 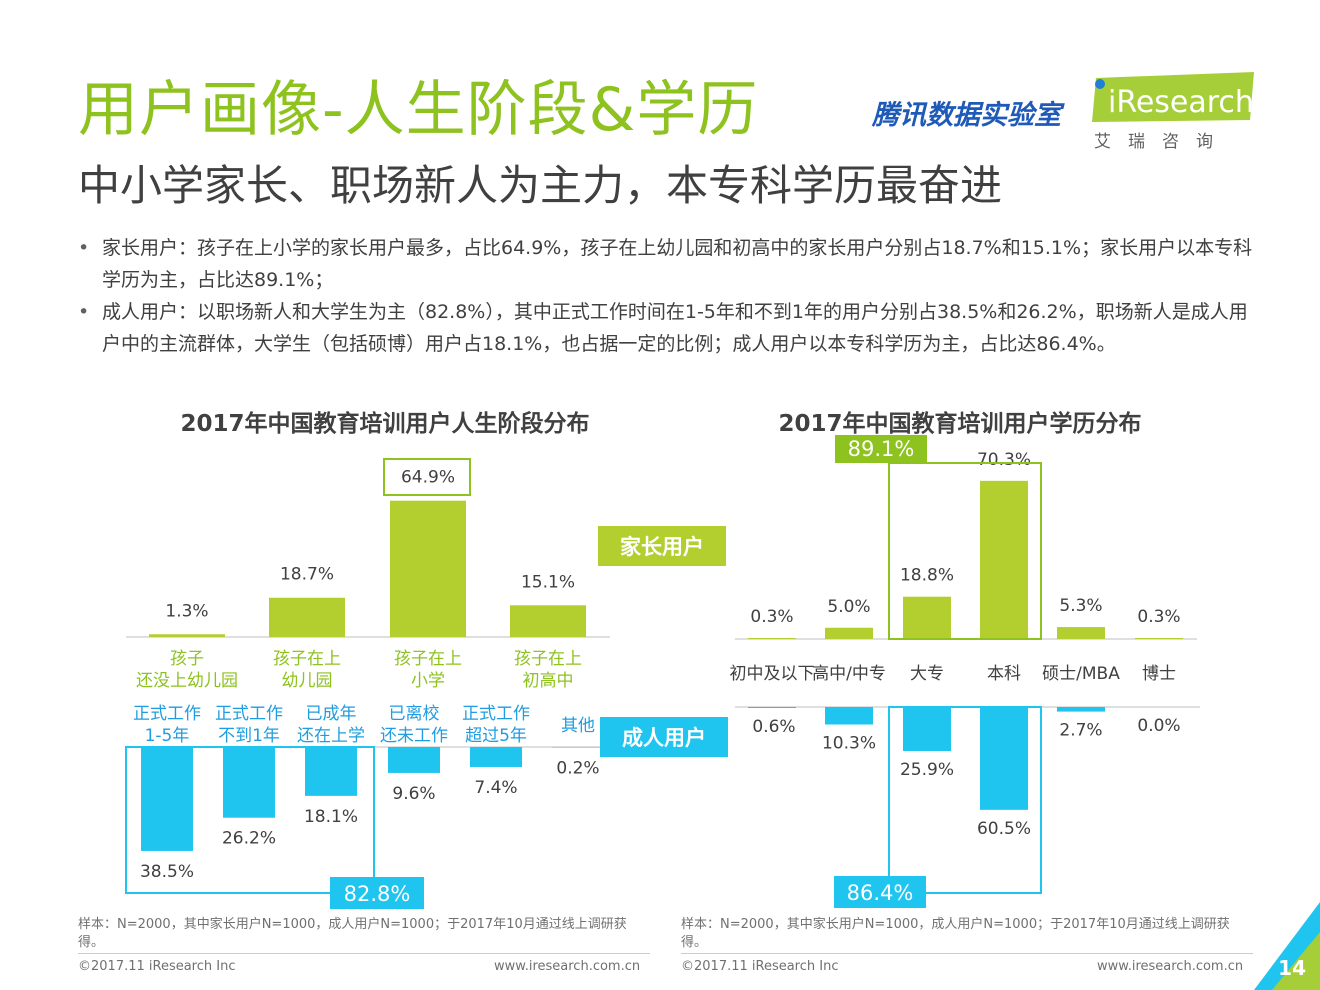 What do you see at coordinates (496, 736) in the screenshot?
I see `adult-category-label-4-1: 超过5年` at bounding box center [496, 736].